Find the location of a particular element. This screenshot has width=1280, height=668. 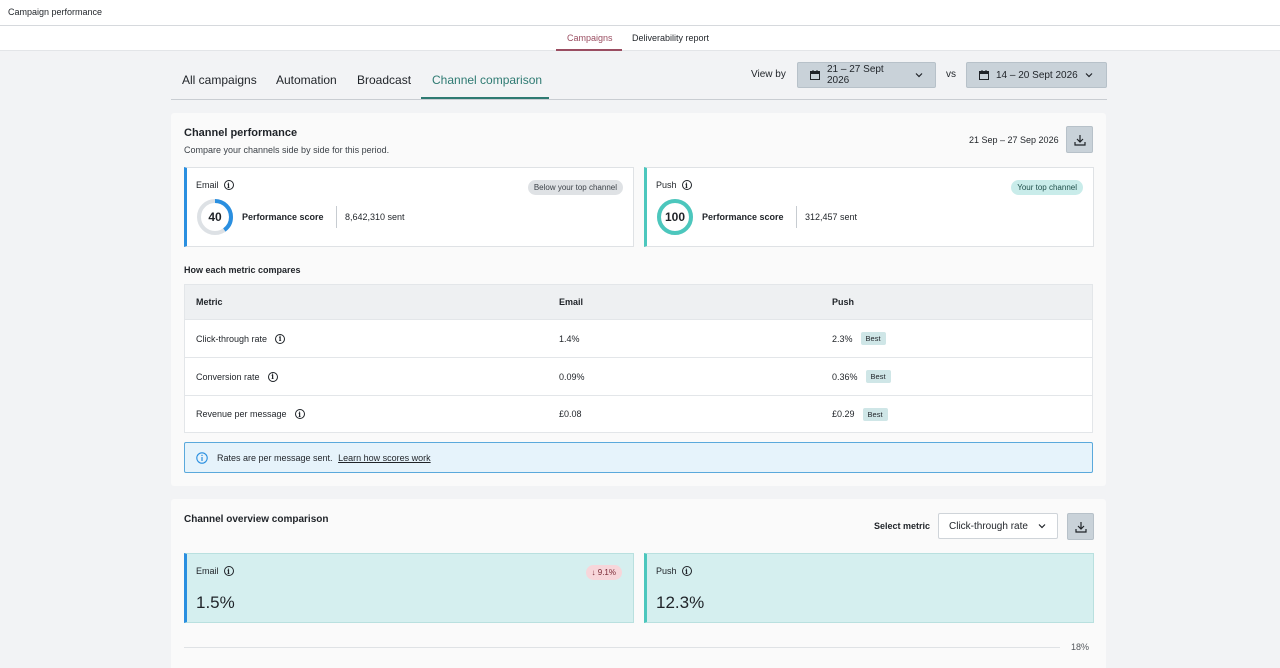

tab-broadcast: Broadcast is located at coordinates (384, 80).